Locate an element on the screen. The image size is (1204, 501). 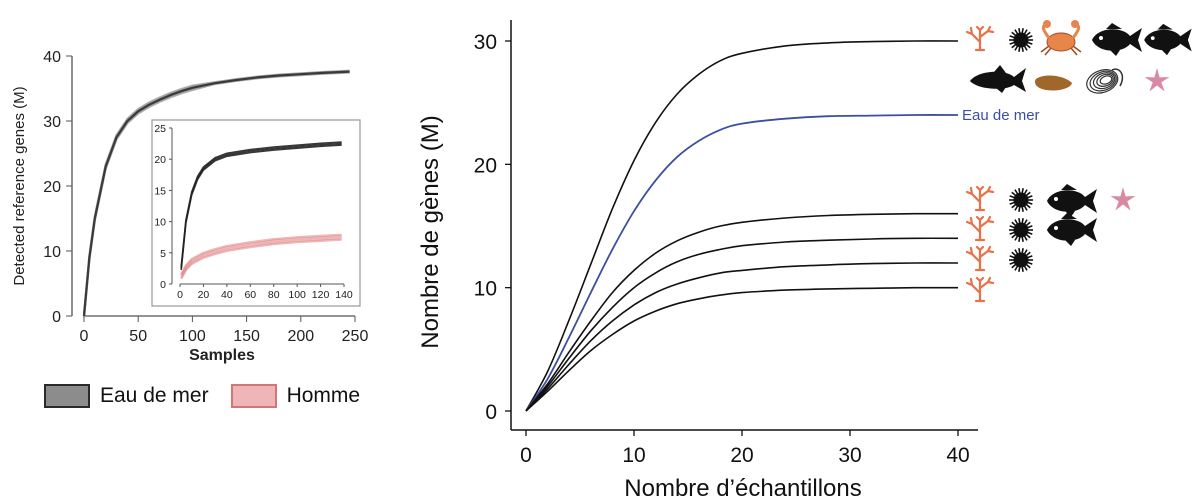
tuna-fins is located at coordinates (1000, 79).